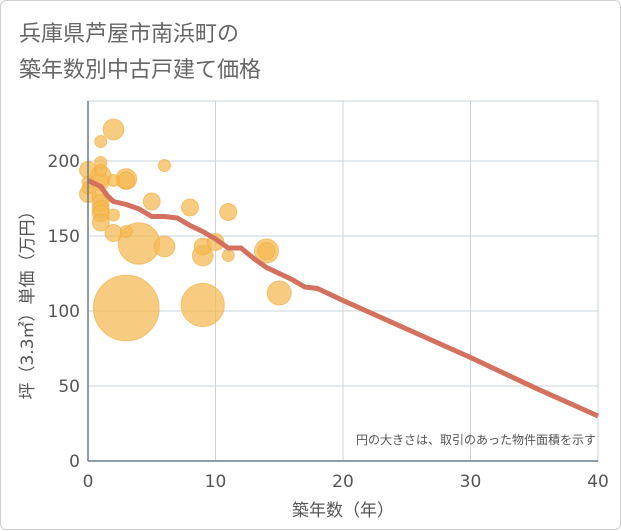 The image size is (621, 531). I want to click on x-tick-label: 40, so click(598, 482).